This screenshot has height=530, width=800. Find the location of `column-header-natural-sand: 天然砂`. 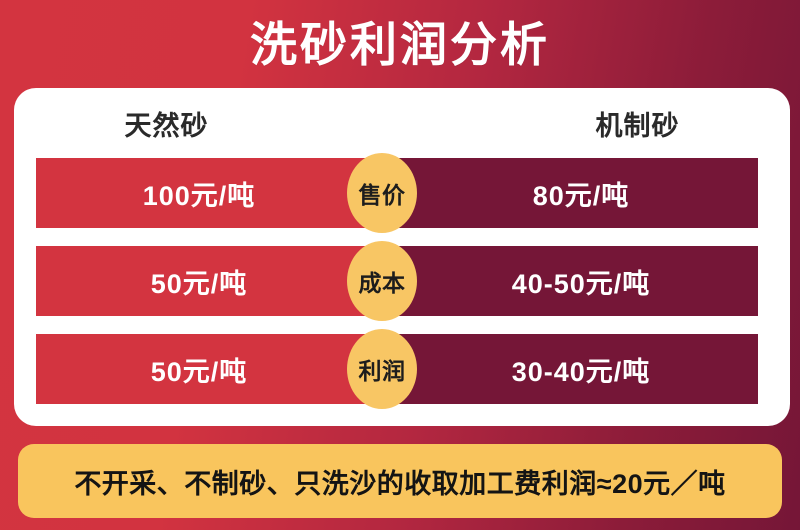

column-header-natural-sand: 天然砂 is located at coordinates (166, 125).